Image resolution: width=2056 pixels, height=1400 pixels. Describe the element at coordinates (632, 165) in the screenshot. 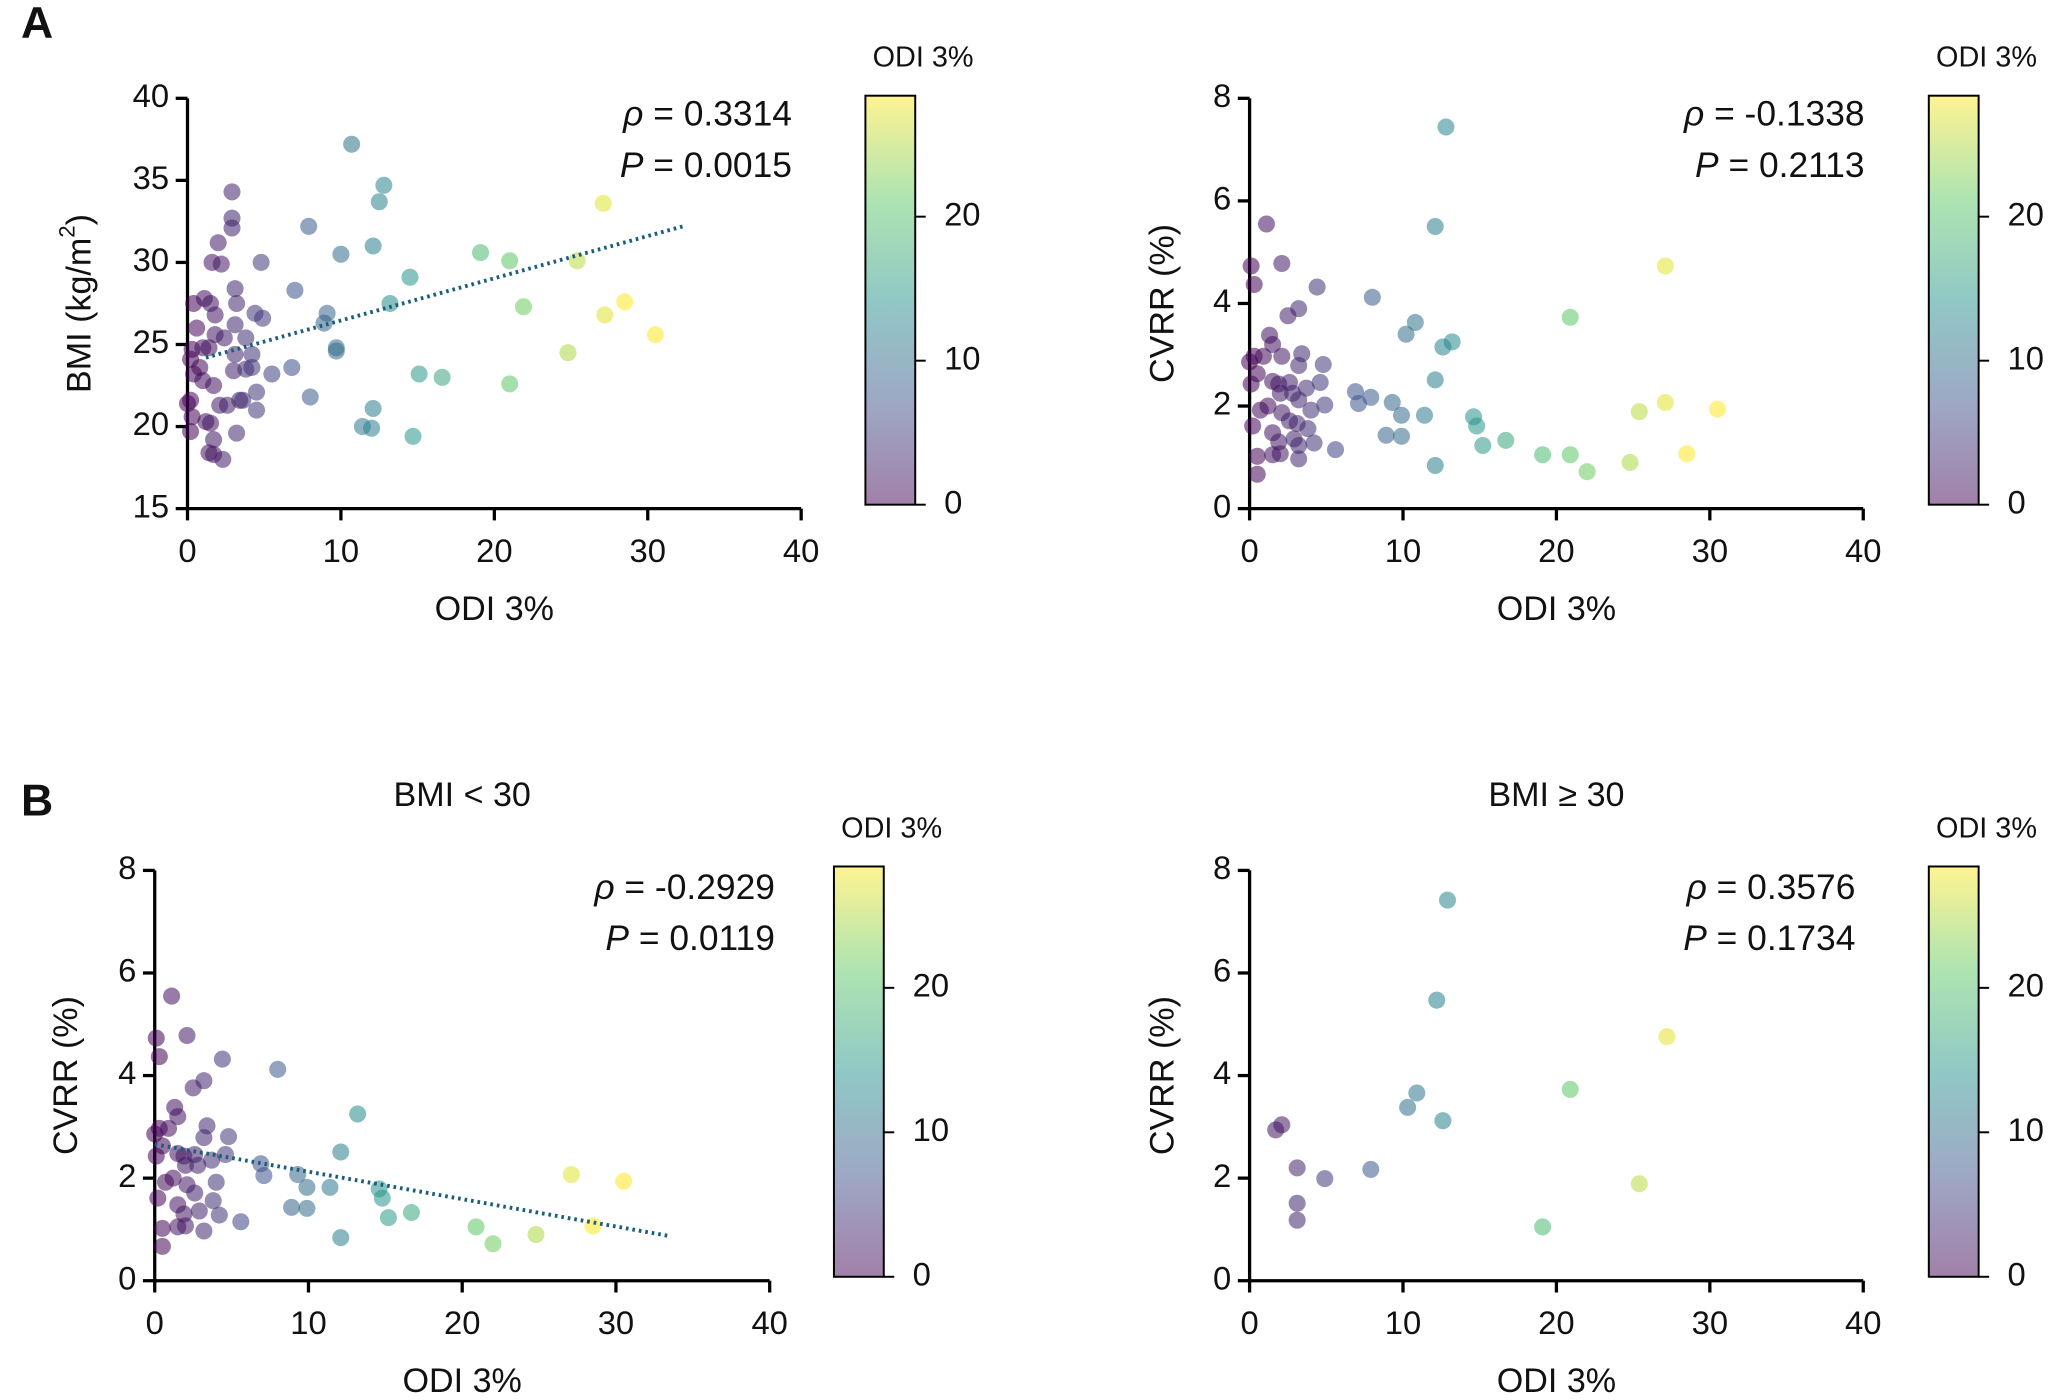

I see `stat-symbol: P` at that location.